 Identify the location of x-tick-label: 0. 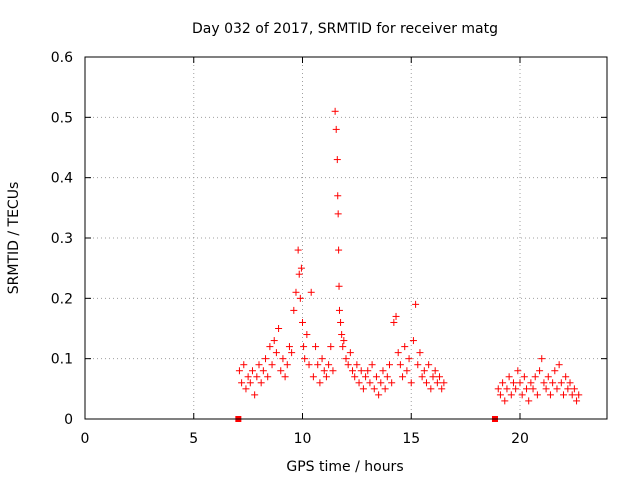
(85, 439).